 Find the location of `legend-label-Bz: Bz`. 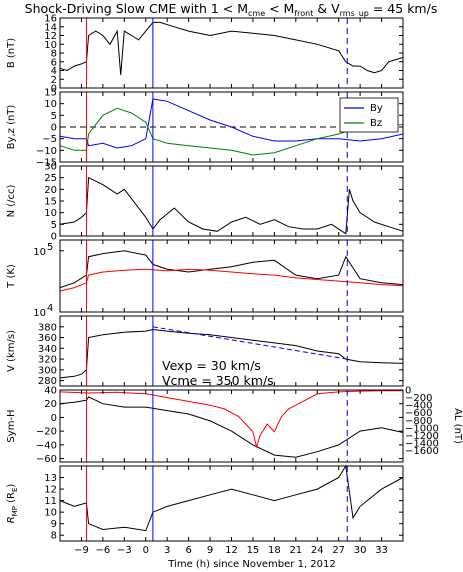

legend-label-Bz: Bz is located at coordinates (376, 123).